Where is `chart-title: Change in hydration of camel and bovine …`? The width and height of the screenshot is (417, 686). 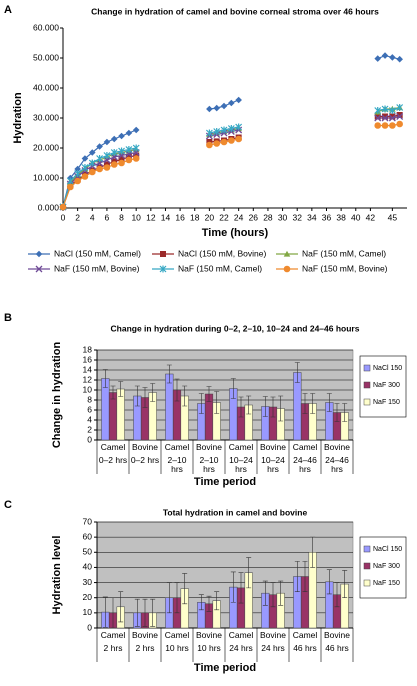 chart-title: Change in hydration of camel and bovine … is located at coordinates (235, 11).